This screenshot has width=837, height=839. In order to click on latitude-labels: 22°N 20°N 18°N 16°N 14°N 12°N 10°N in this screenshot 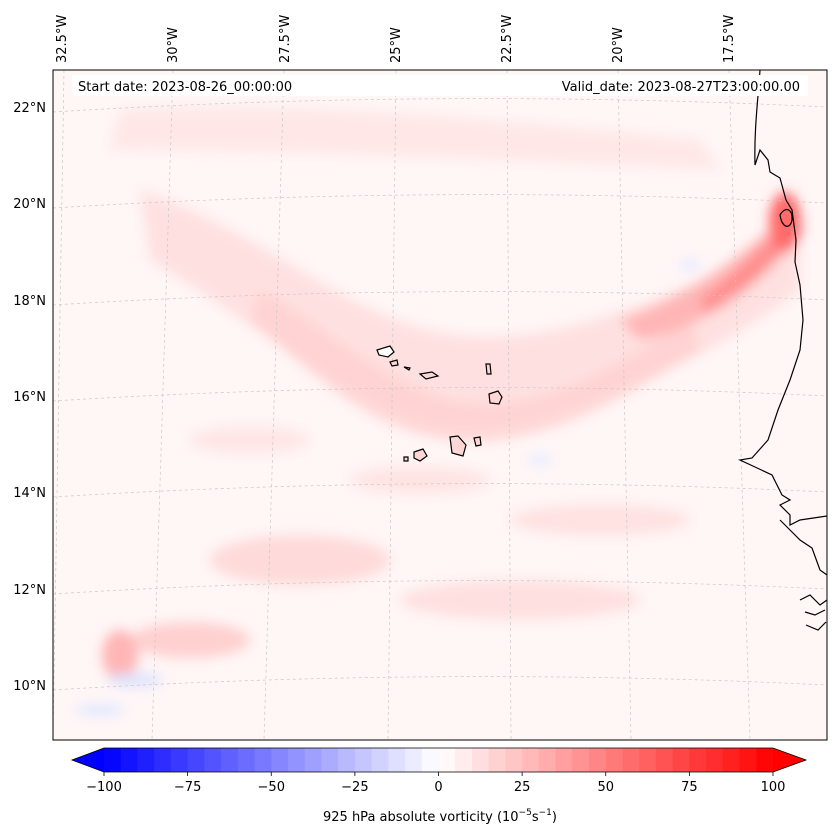, I will do `click(29, 397)`.